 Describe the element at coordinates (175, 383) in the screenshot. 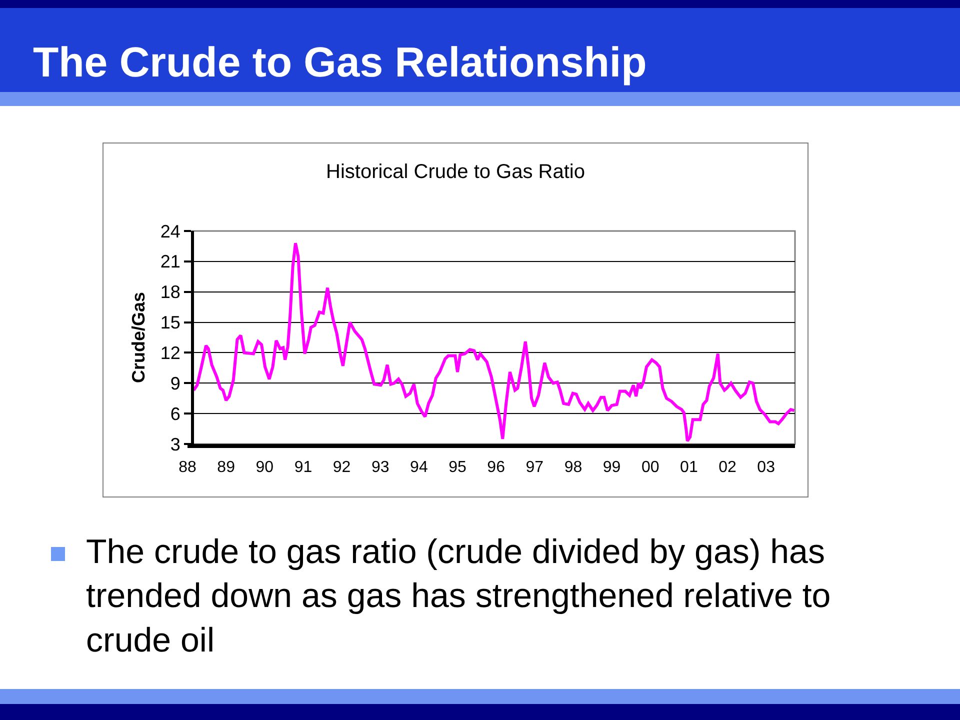

I see `y-tick-label: 9` at that location.